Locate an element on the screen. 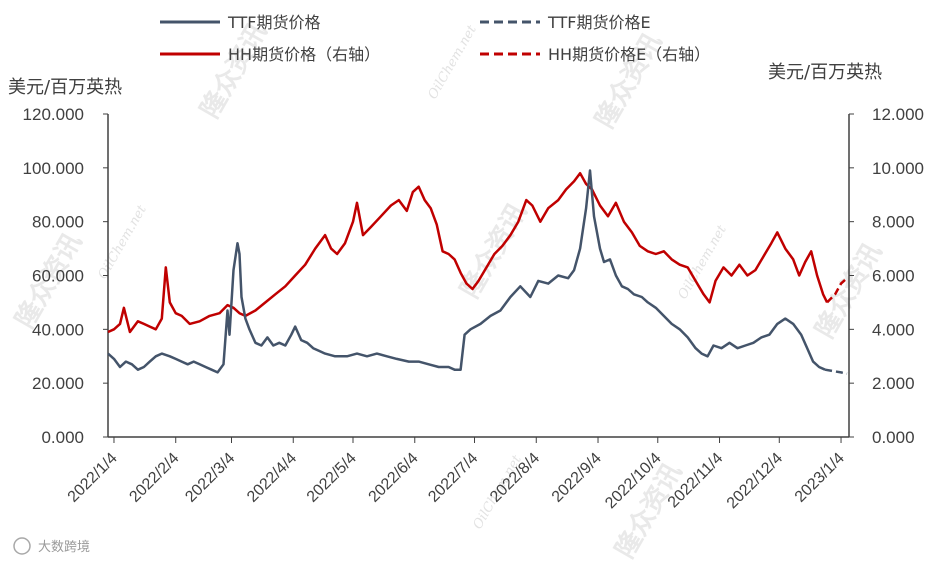 The width and height of the screenshot is (940, 564). y-tick-label-right: 12.000 is located at coordinates (898, 114).